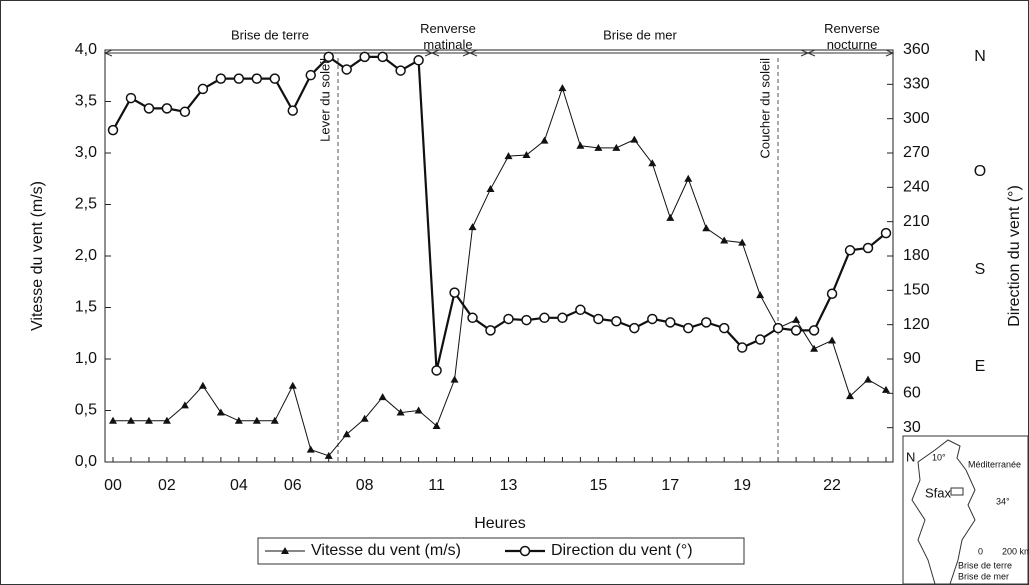 The height and width of the screenshot is (585, 1029). I want to click on event-label: Lever du soleil, so click(324, 100).